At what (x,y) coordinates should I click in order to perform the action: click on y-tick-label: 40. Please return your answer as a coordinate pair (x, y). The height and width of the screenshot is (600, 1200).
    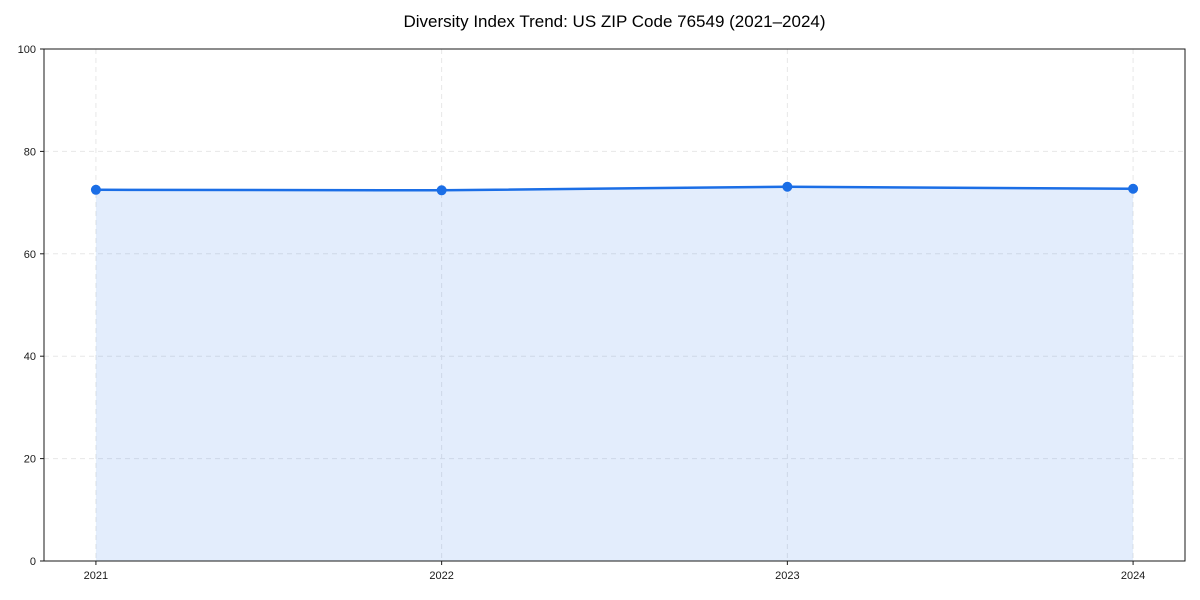
    Looking at the image, I should click on (30, 357).